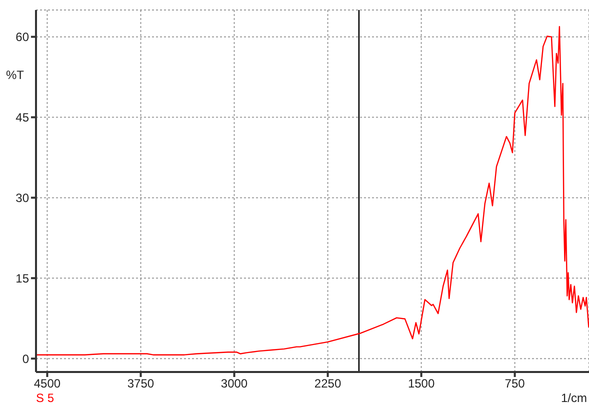 Image resolution: width=589 pixels, height=408 pixels. What do you see at coordinates (15, 75) in the screenshot?
I see `y-axis-title: %T` at bounding box center [15, 75].